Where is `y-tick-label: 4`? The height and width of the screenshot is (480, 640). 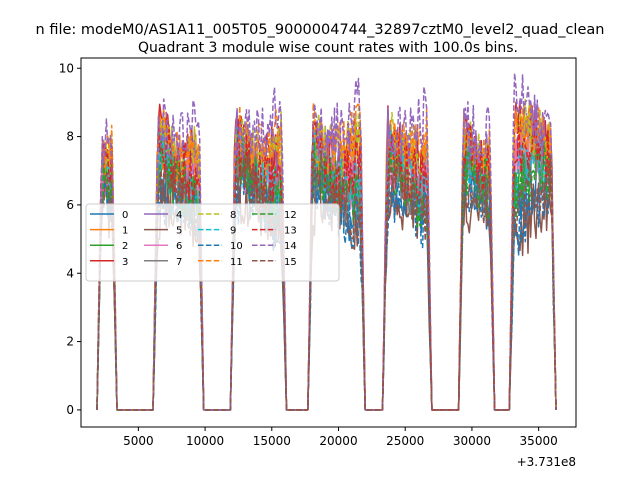 y-tick-label: 4 is located at coordinates (70, 273).